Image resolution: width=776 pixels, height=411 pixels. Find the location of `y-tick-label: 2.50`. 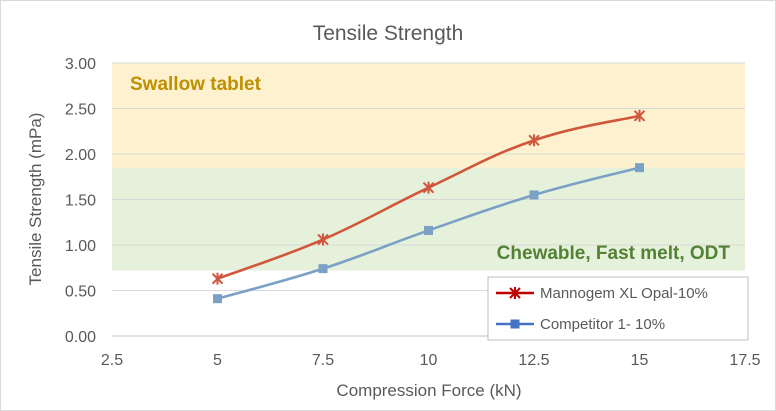

y-tick-label: 2.50 is located at coordinates (80, 110).